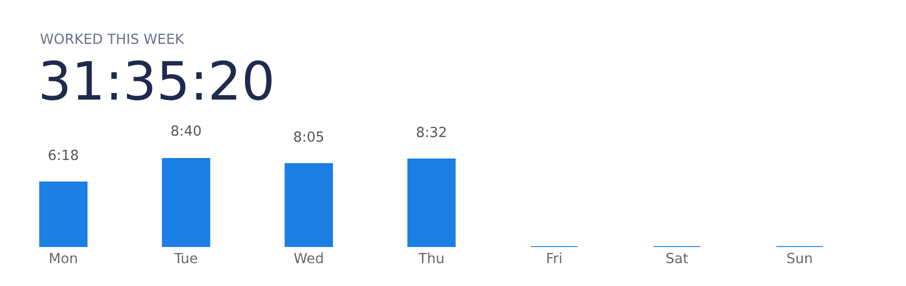 The width and height of the screenshot is (906, 286). What do you see at coordinates (309, 136) in the screenshot?
I see `data-label: 8:05` at bounding box center [309, 136].